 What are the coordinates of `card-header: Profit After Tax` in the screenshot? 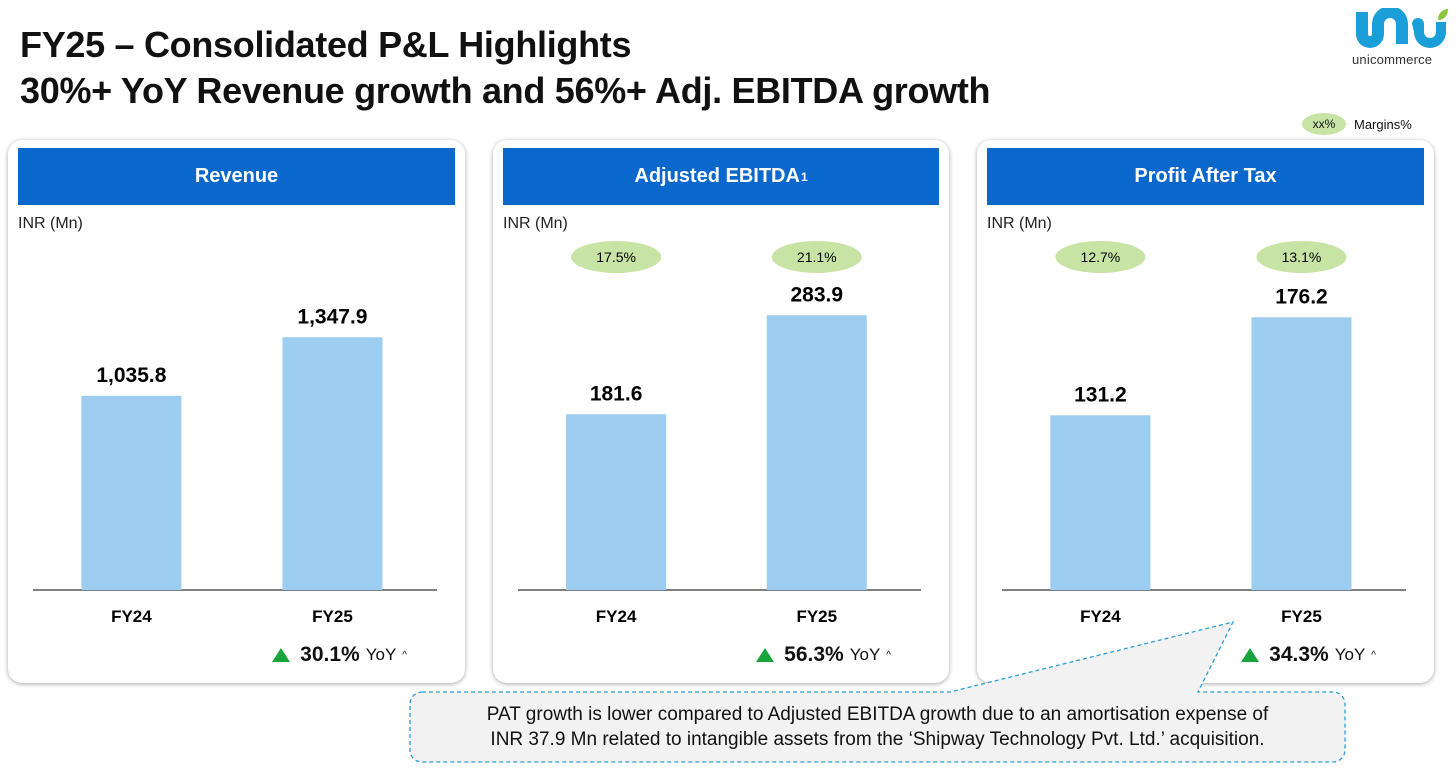 It's located at (1205, 176).